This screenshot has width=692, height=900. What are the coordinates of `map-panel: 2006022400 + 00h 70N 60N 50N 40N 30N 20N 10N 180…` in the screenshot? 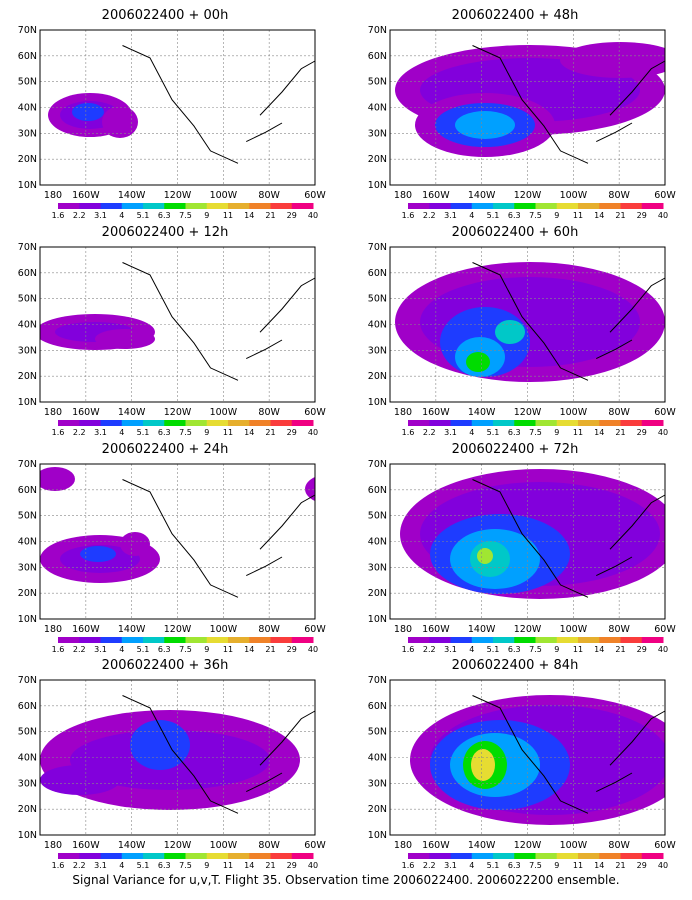 It's located at (165, 113).